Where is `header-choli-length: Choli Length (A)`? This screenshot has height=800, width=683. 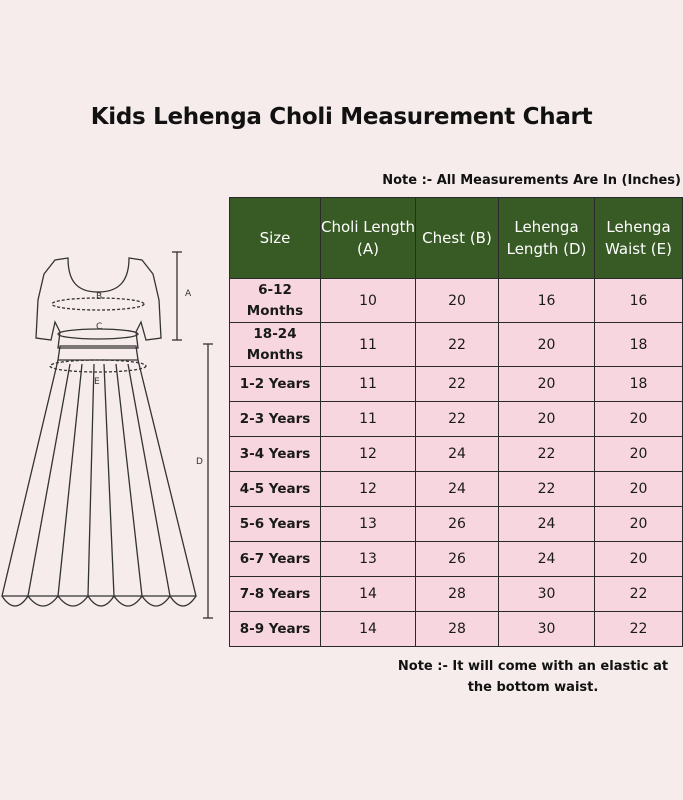 header-choli-length: Choli Length (A) is located at coordinates (368, 238).